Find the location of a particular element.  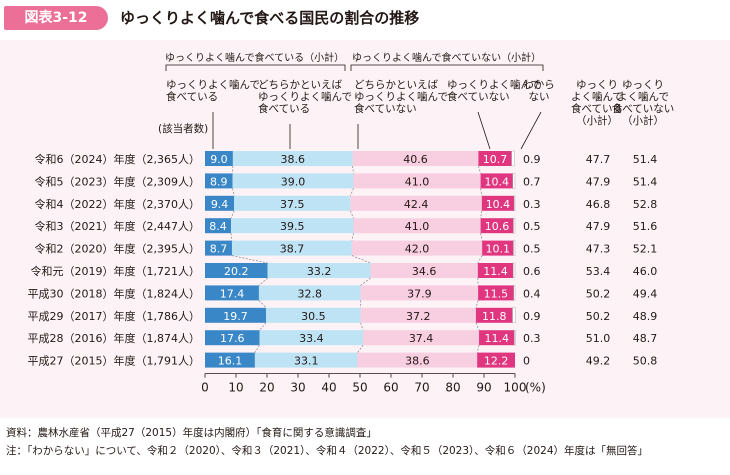

value-label: 38.6 is located at coordinates (417, 361).